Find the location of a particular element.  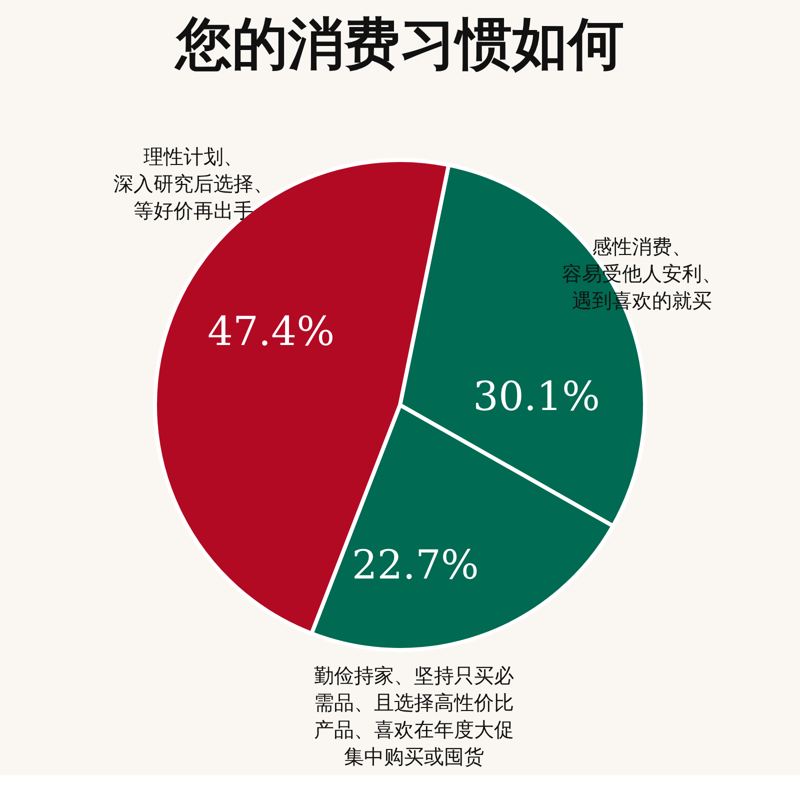

slice-label: 勤俭持家、坚持只买必需品、且选择高性价比产品、喜欢在年度大促集中购买或囤货 is located at coordinates (414, 716).